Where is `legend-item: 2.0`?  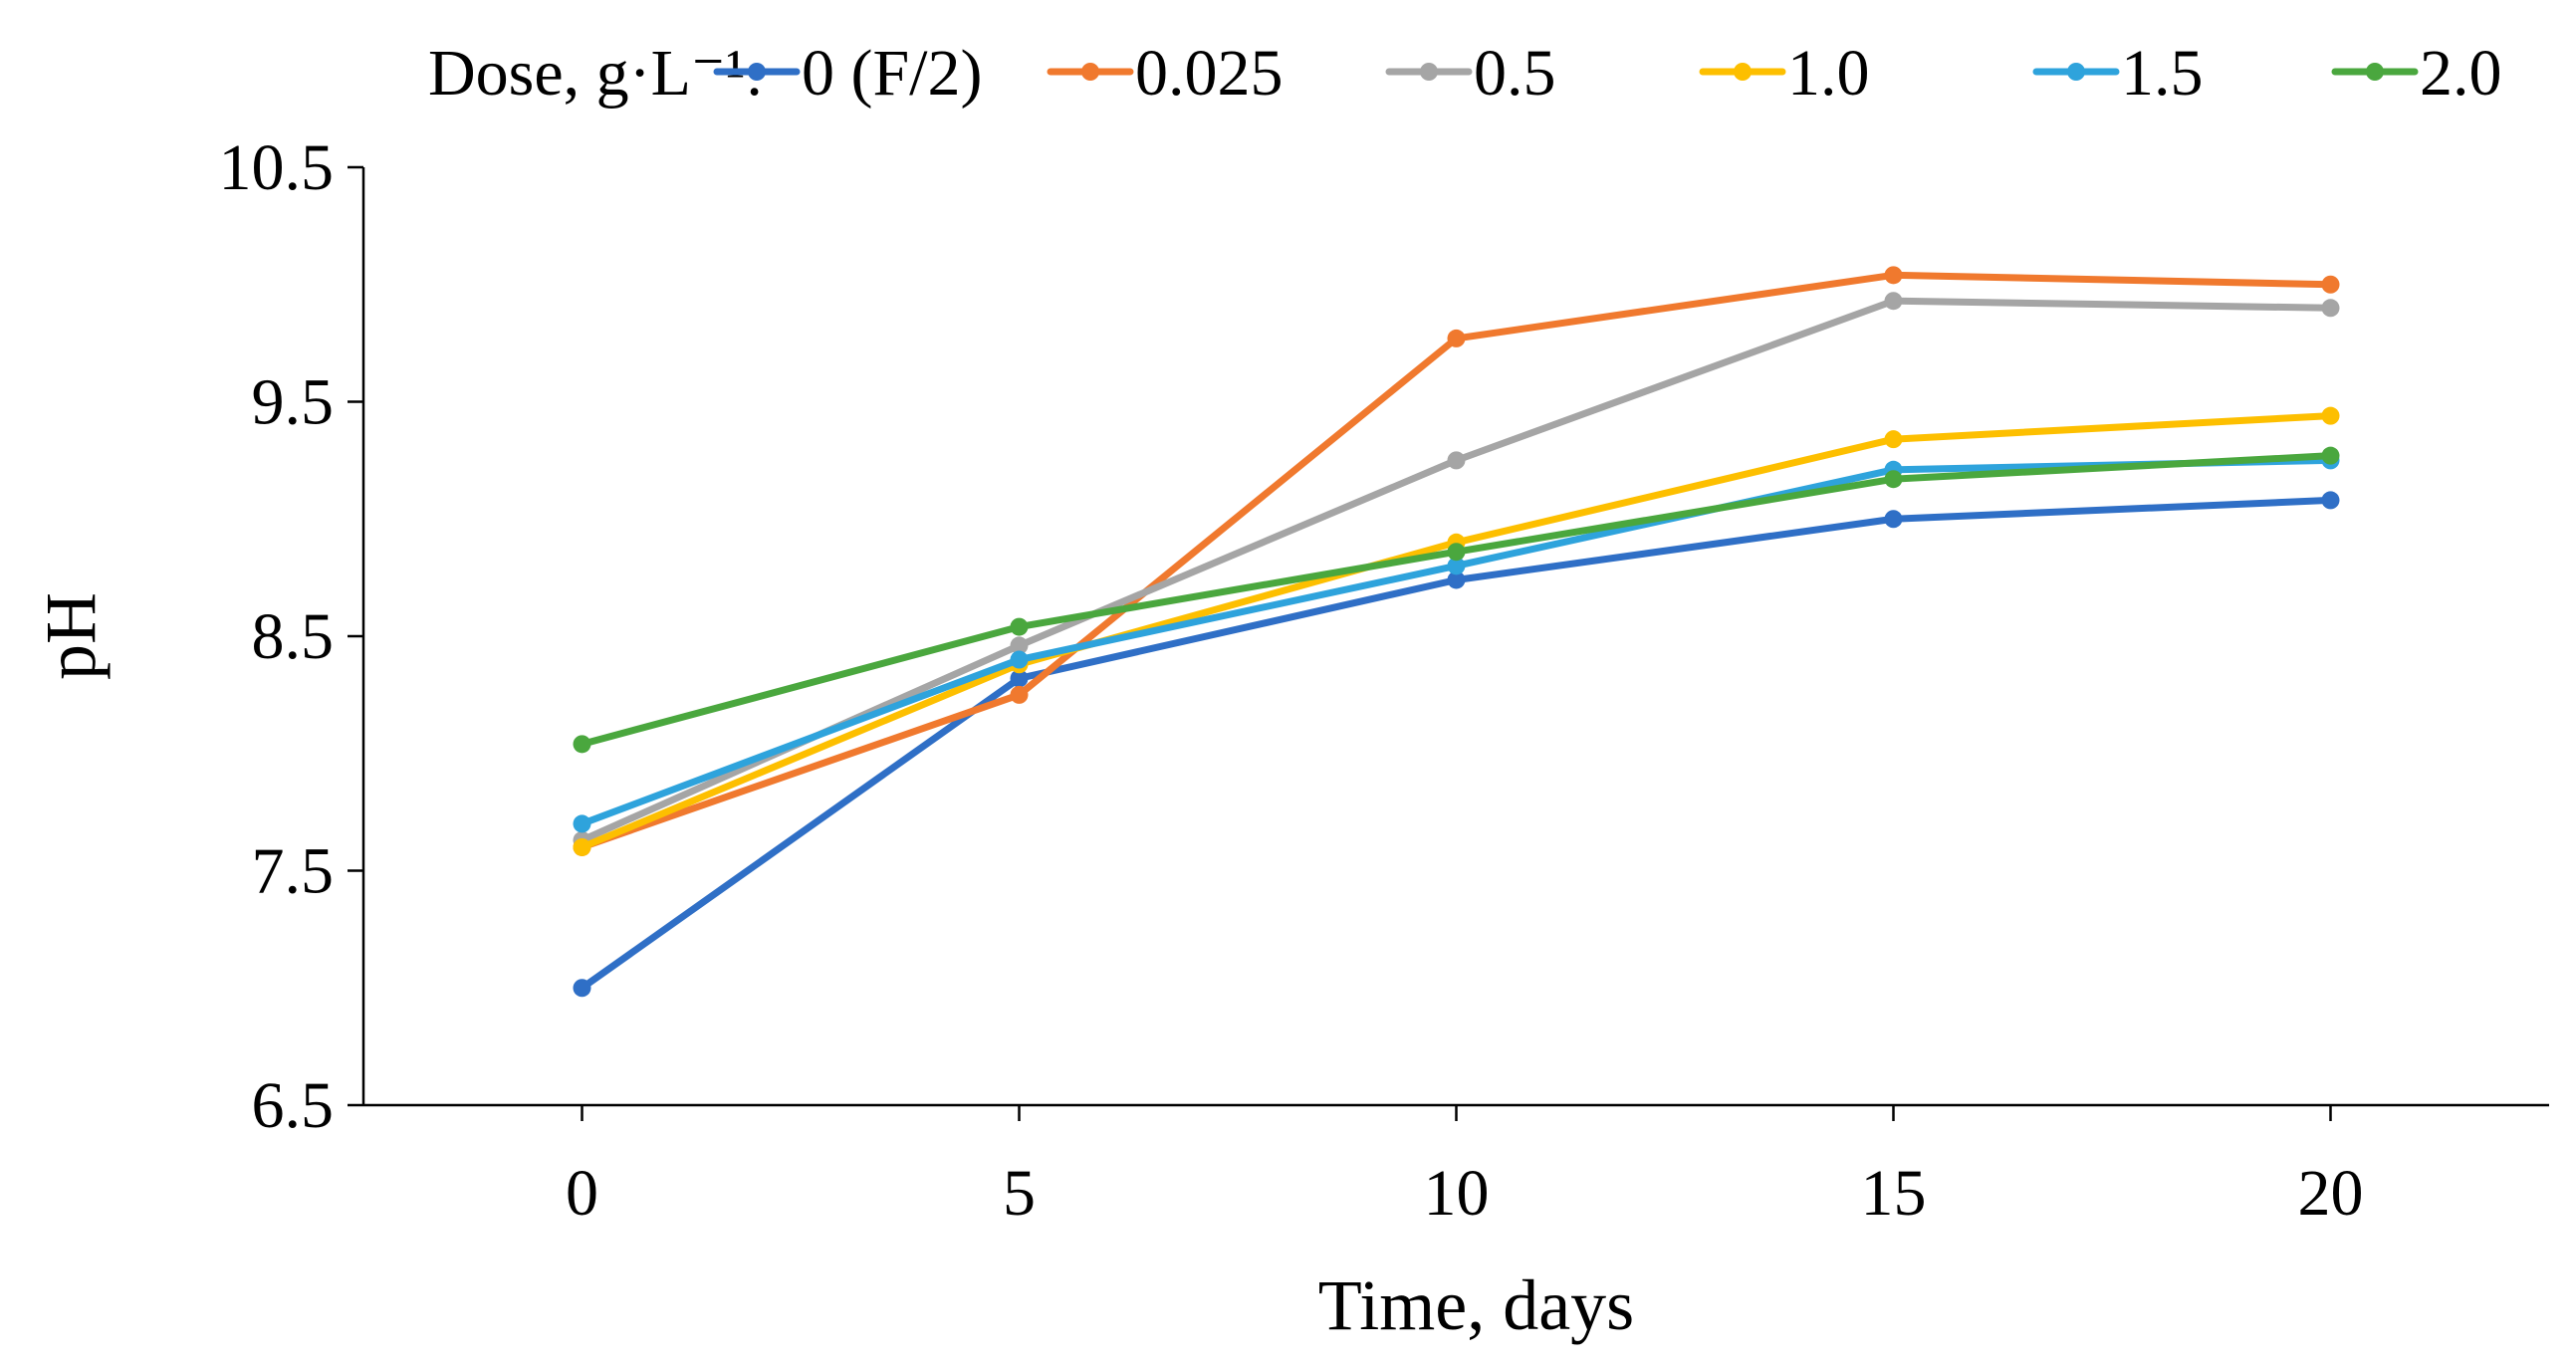
legend-item: 2.0 is located at coordinates (2416, 73).